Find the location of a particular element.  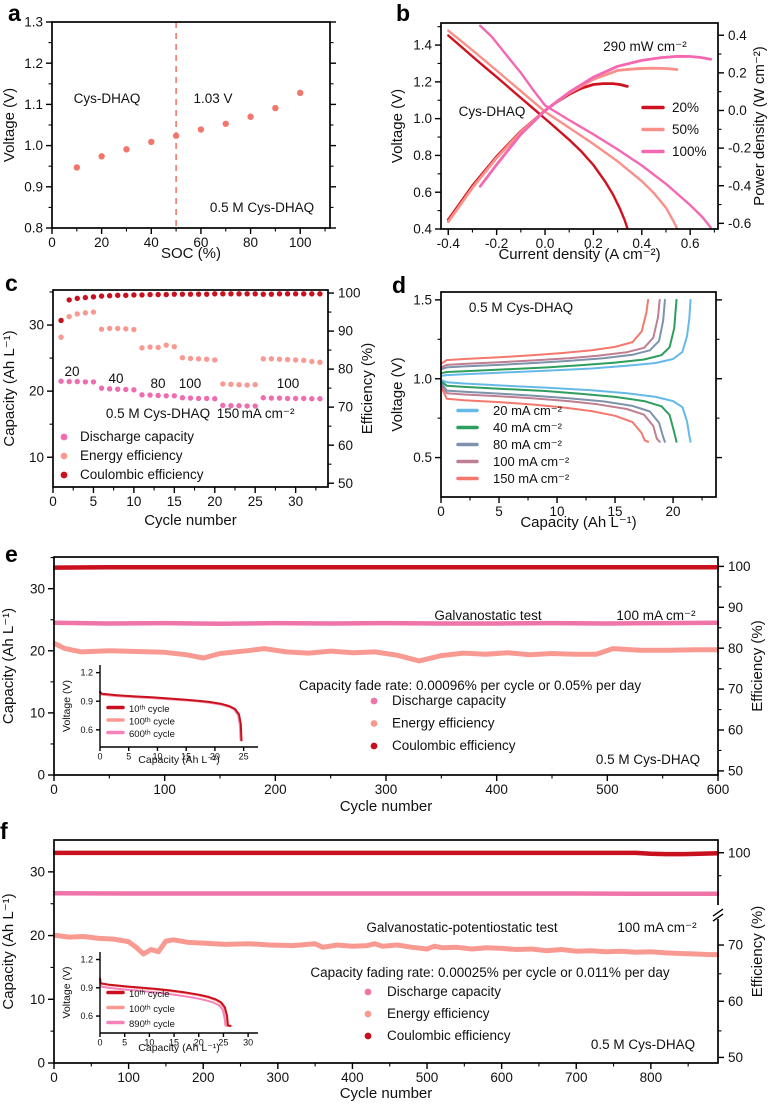

annotation: 1.03 V is located at coordinates (212, 98).